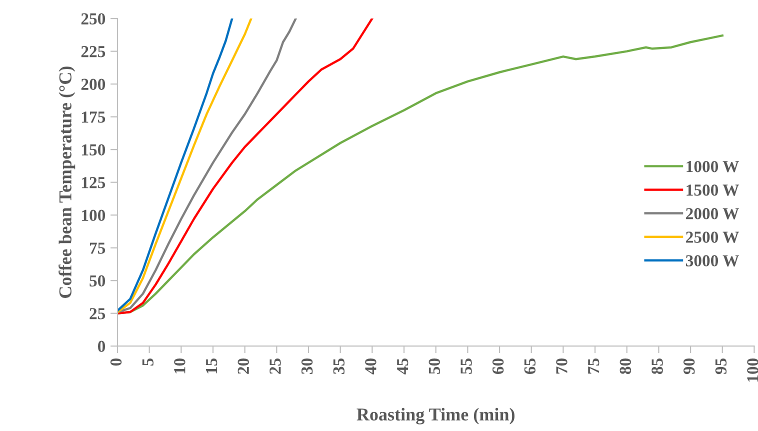 The height and width of the screenshot is (431, 758). Describe the element at coordinates (594, 366) in the screenshot. I see `x-tick-label: 75` at that location.